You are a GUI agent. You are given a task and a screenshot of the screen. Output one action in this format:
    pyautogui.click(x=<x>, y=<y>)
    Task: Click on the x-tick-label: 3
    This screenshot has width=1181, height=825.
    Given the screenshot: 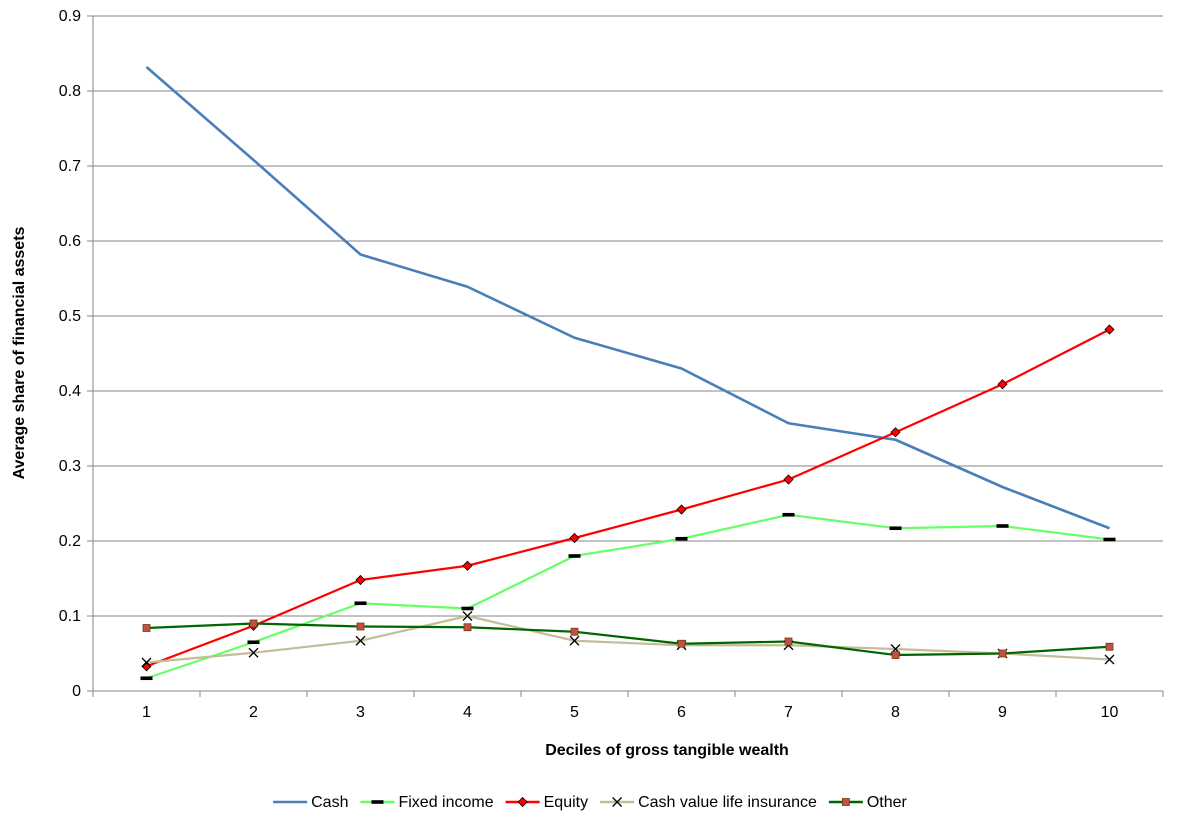 What is the action you would take?
    pyautogui.click(x=360, y=712)
    